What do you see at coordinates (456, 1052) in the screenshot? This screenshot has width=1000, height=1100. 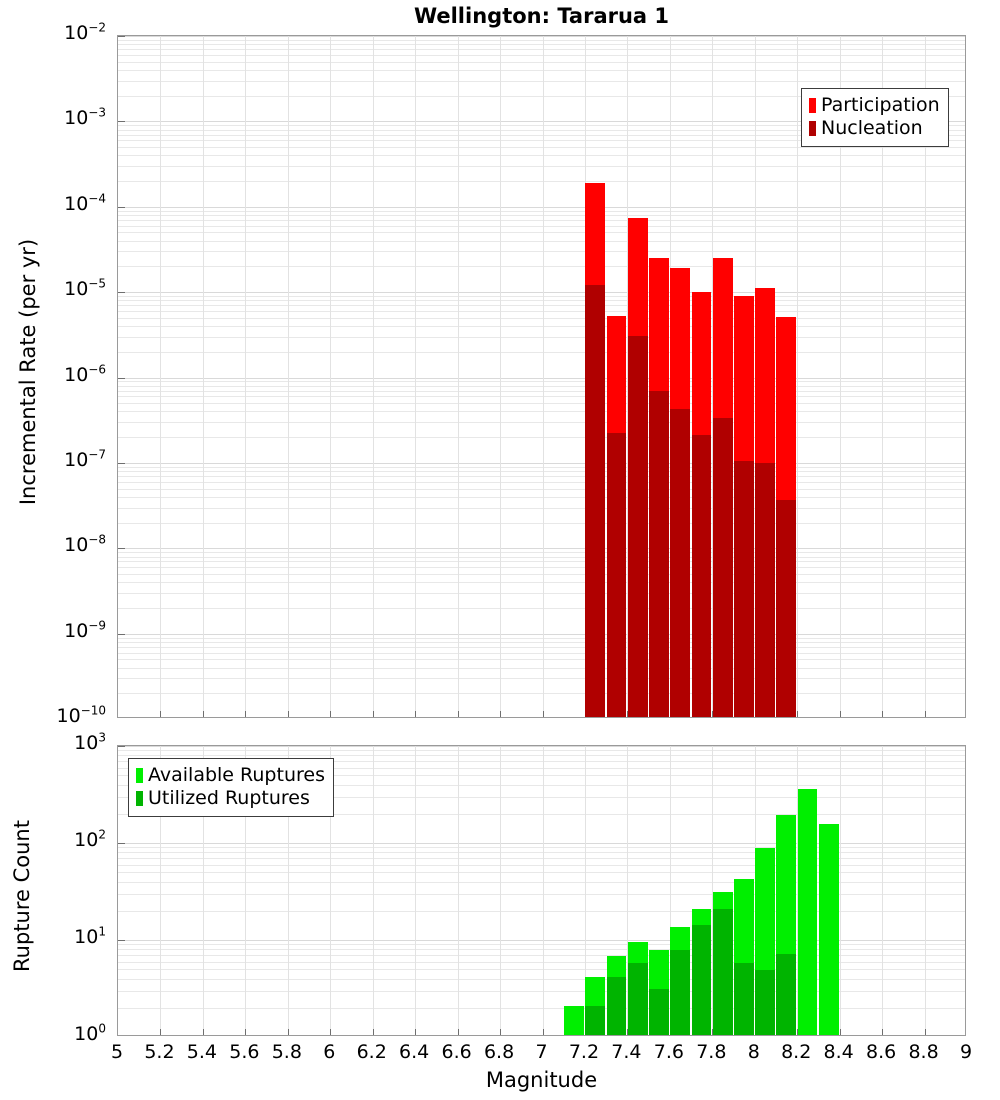 I see `x-tick-label: 6.6` at bounding box center [456, 1052].